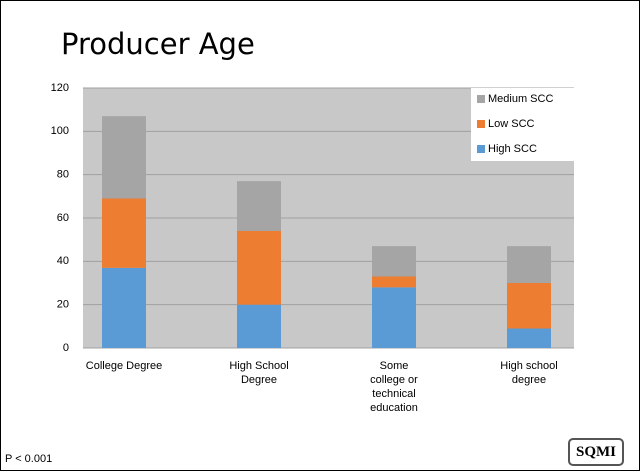 The image size is (640, 471). Describe the element at coordinates (596, 452) in the screenshot. I see `logo: SQMI` at that location.